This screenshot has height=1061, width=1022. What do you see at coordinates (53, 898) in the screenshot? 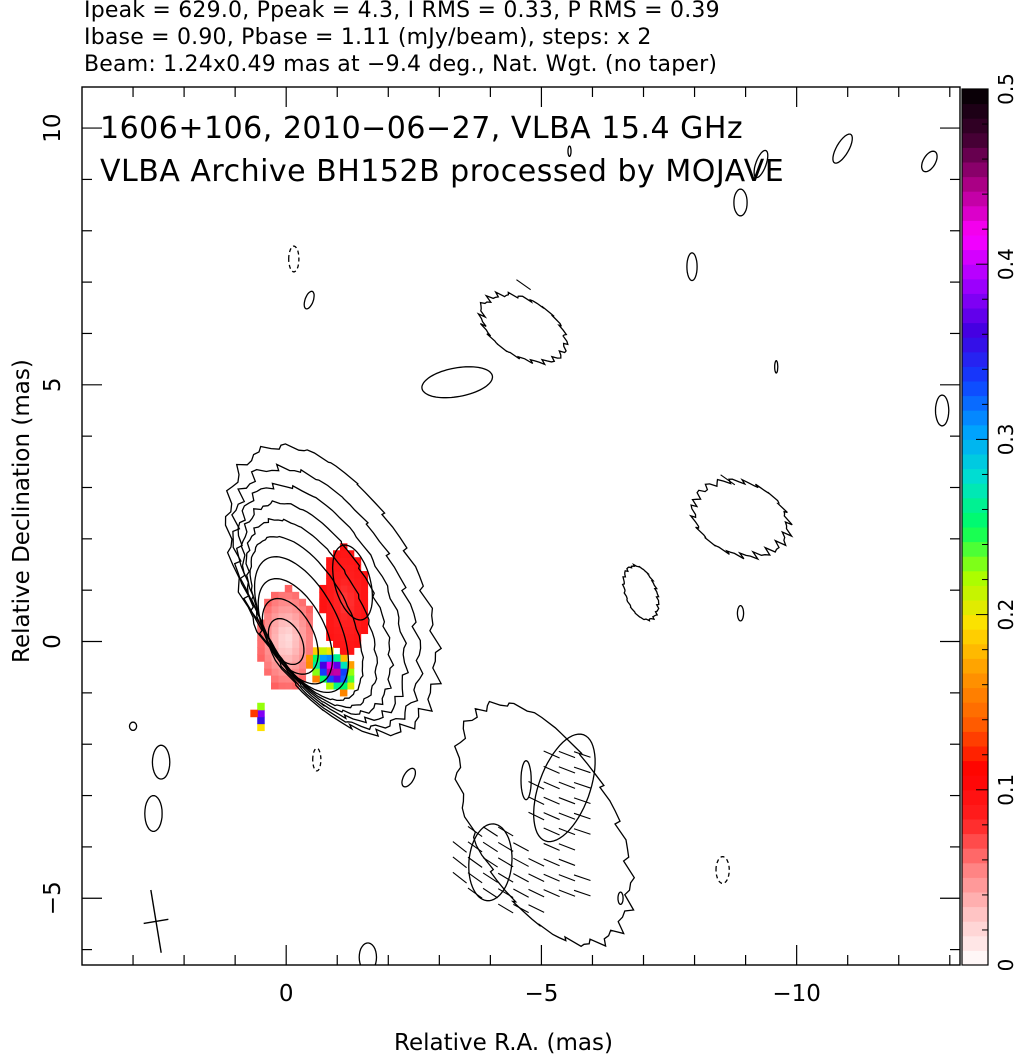
I see `y-tick-label: −5` at bounding box center [53, 898].